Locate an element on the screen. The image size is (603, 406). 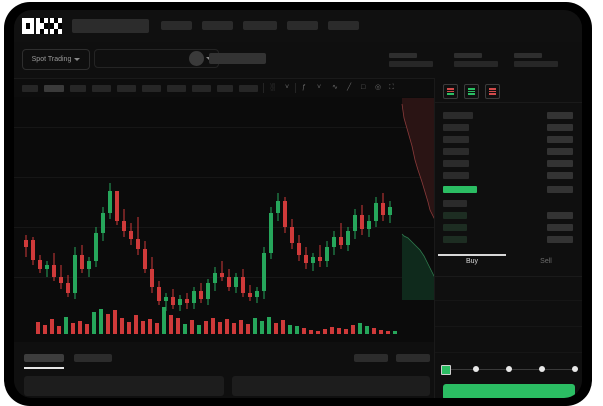
okx-logo is located at coordinates (42, 26).